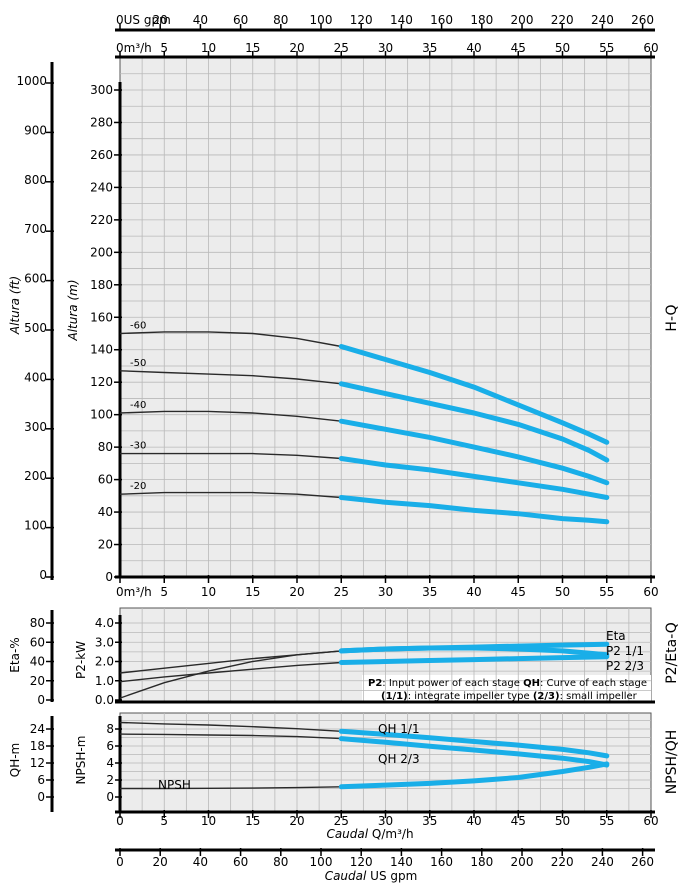  What do you see at coordinates (41, 797) in the screenshot?
I see `tick-label-qh: 0` at bounding box center [41, 797].